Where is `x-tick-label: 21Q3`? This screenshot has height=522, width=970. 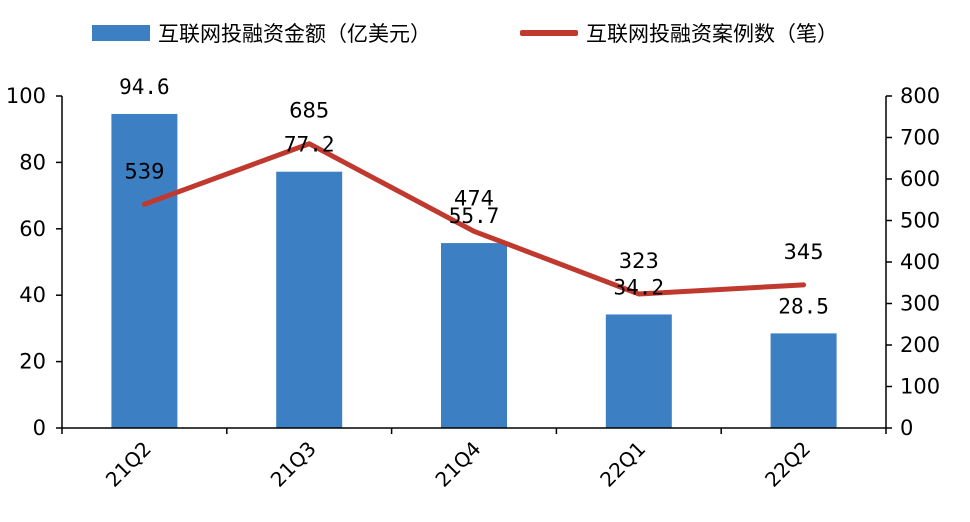 x-tick-label: 21Q3 is located at coordinates (293, 464).